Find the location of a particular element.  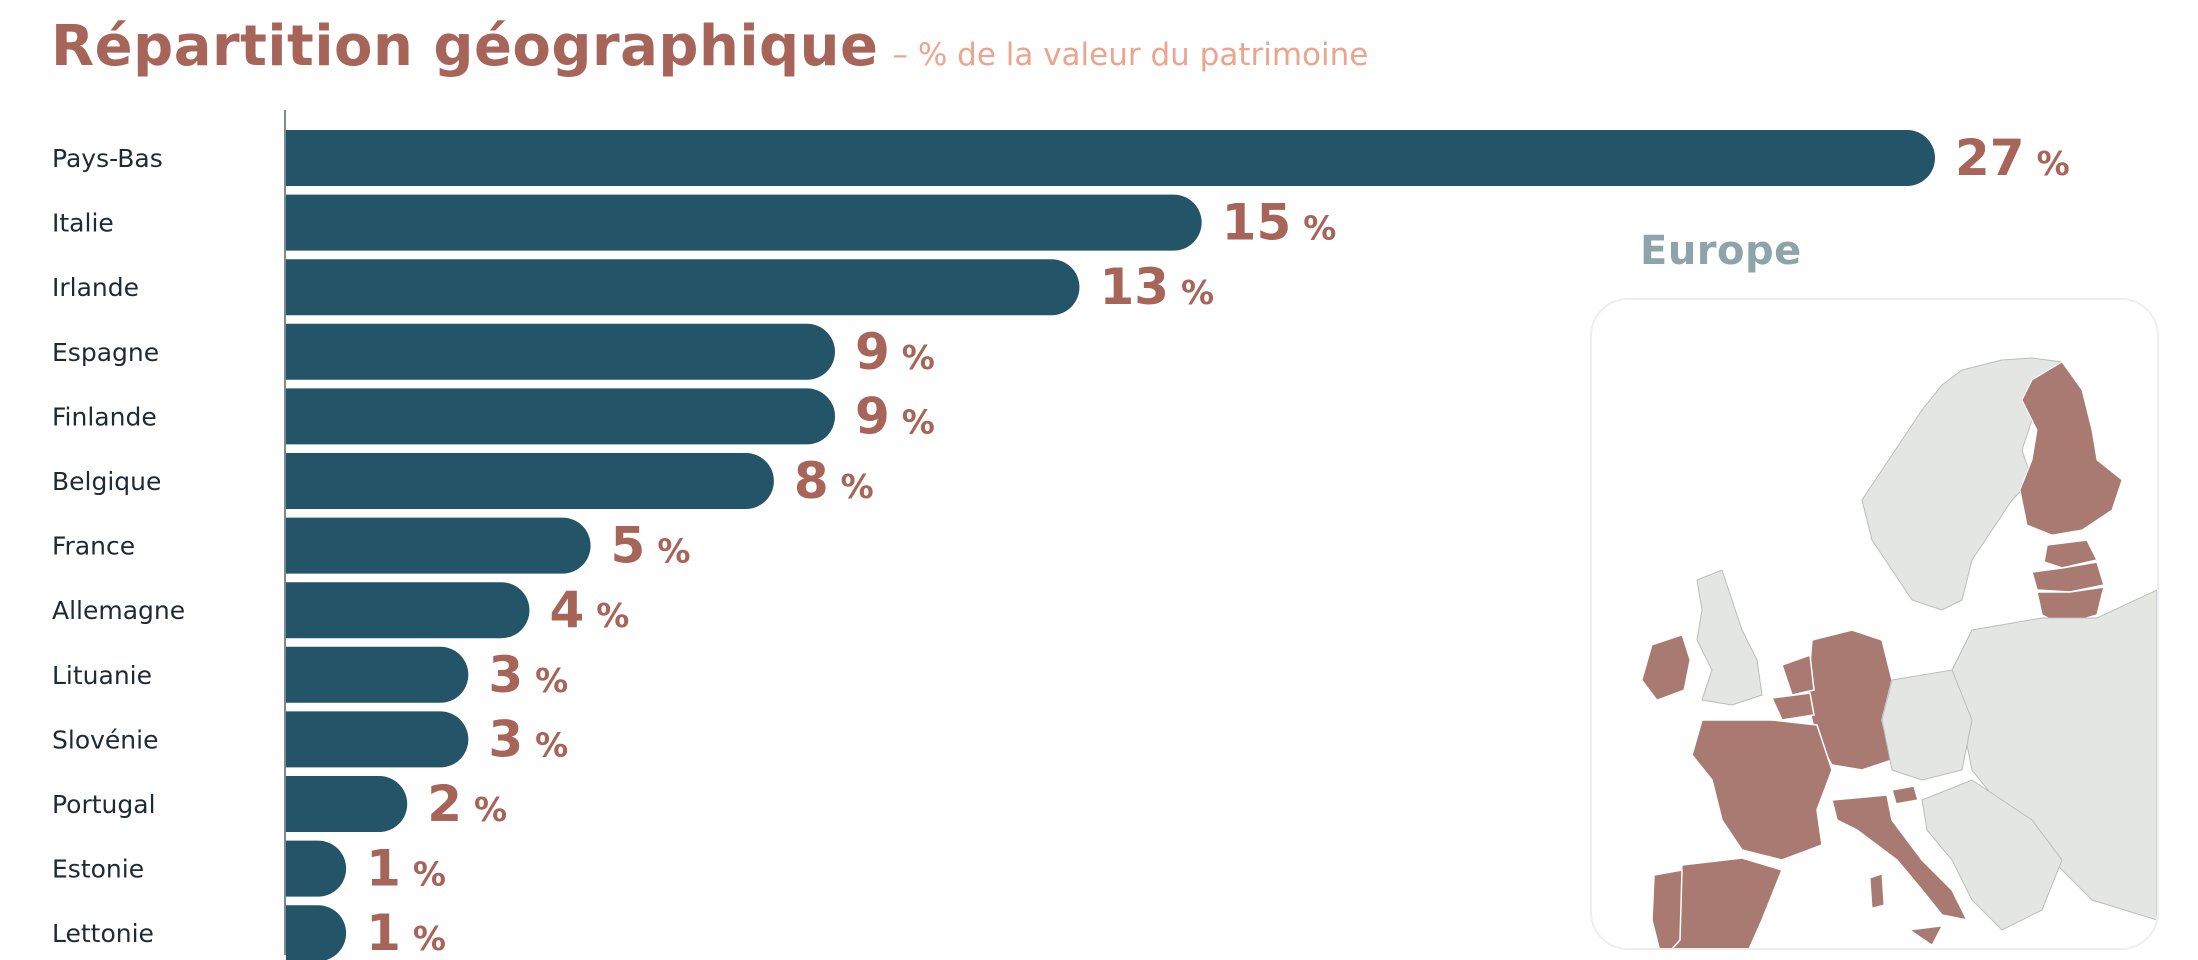

map-country-belgium is located at coordinates (1792, 706).